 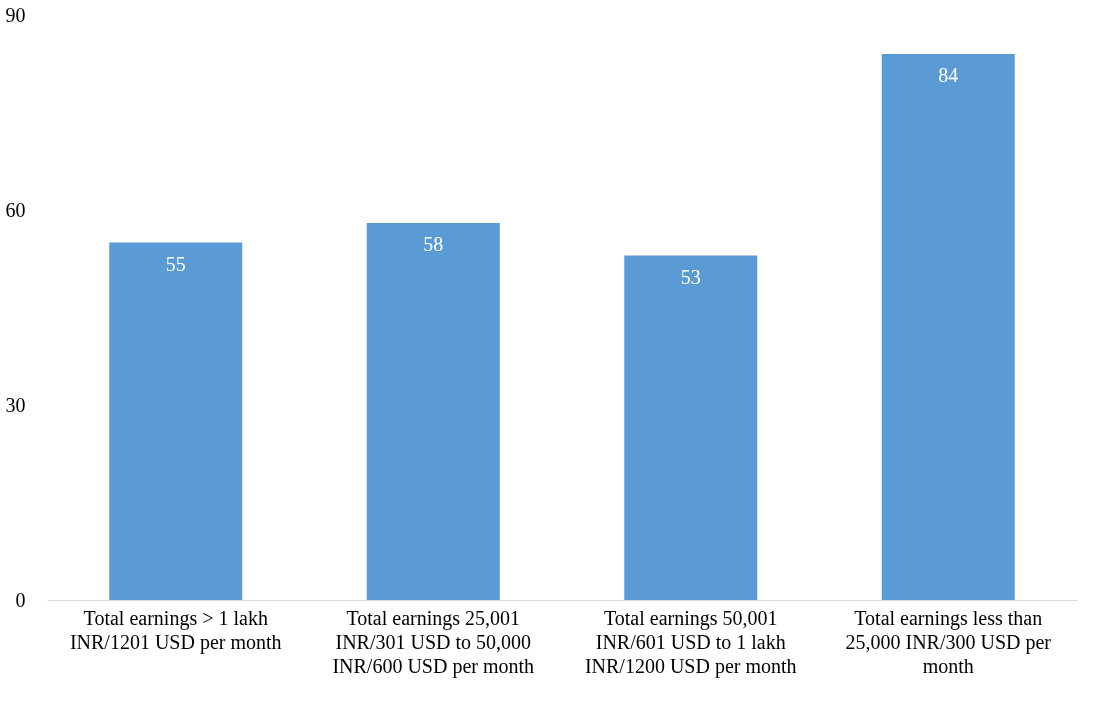 I want to click on y-tick-label: 90, so click(x=15, y=14).